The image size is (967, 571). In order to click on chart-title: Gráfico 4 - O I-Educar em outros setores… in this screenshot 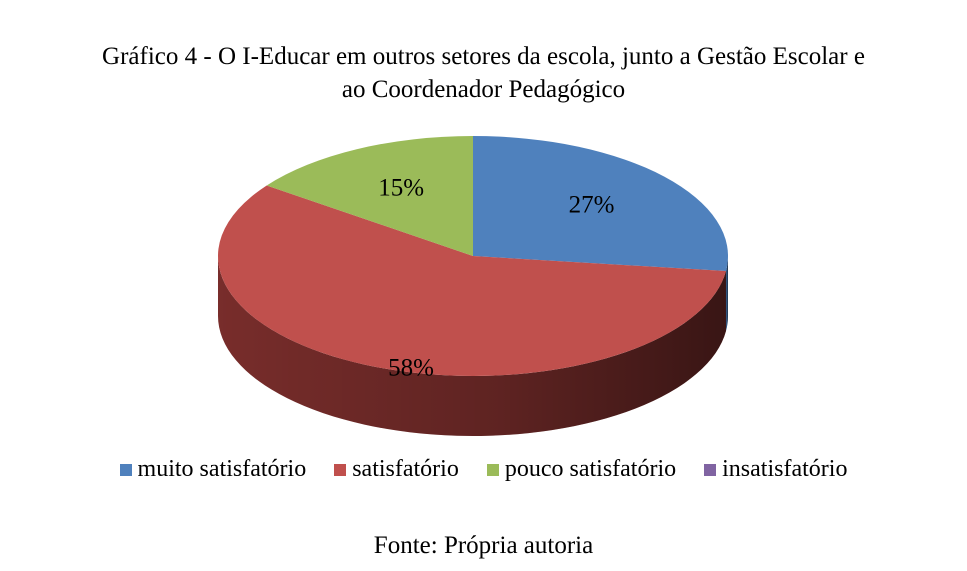, I will do `click(483, 73)`.